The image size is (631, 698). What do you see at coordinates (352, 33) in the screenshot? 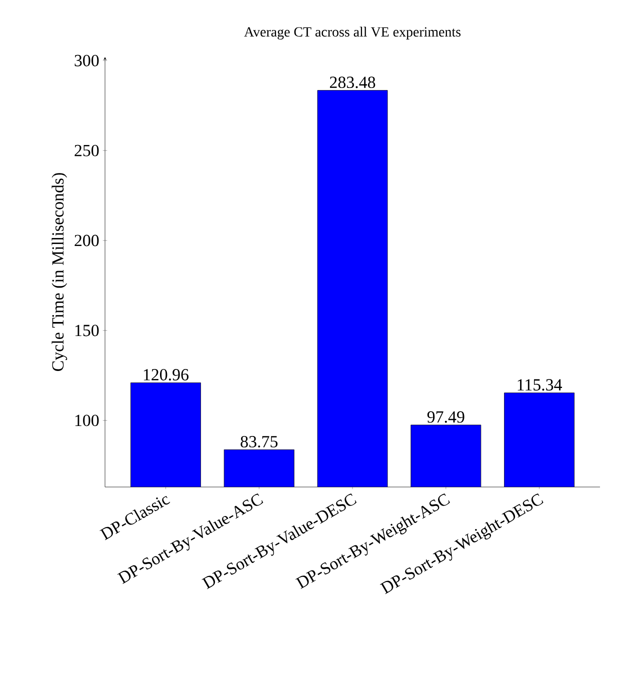
I see `chart-title: Average CT across all VE experiments` at bounding box center [352, 33].